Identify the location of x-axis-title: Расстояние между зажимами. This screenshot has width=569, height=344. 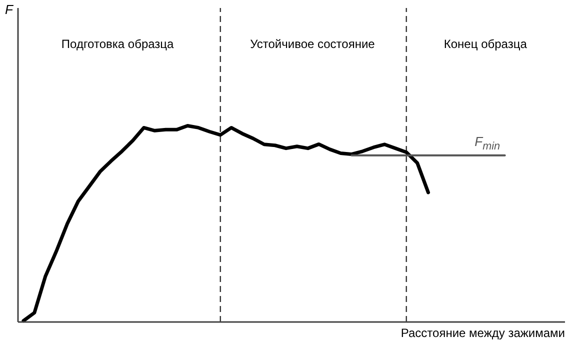
(482, 333).